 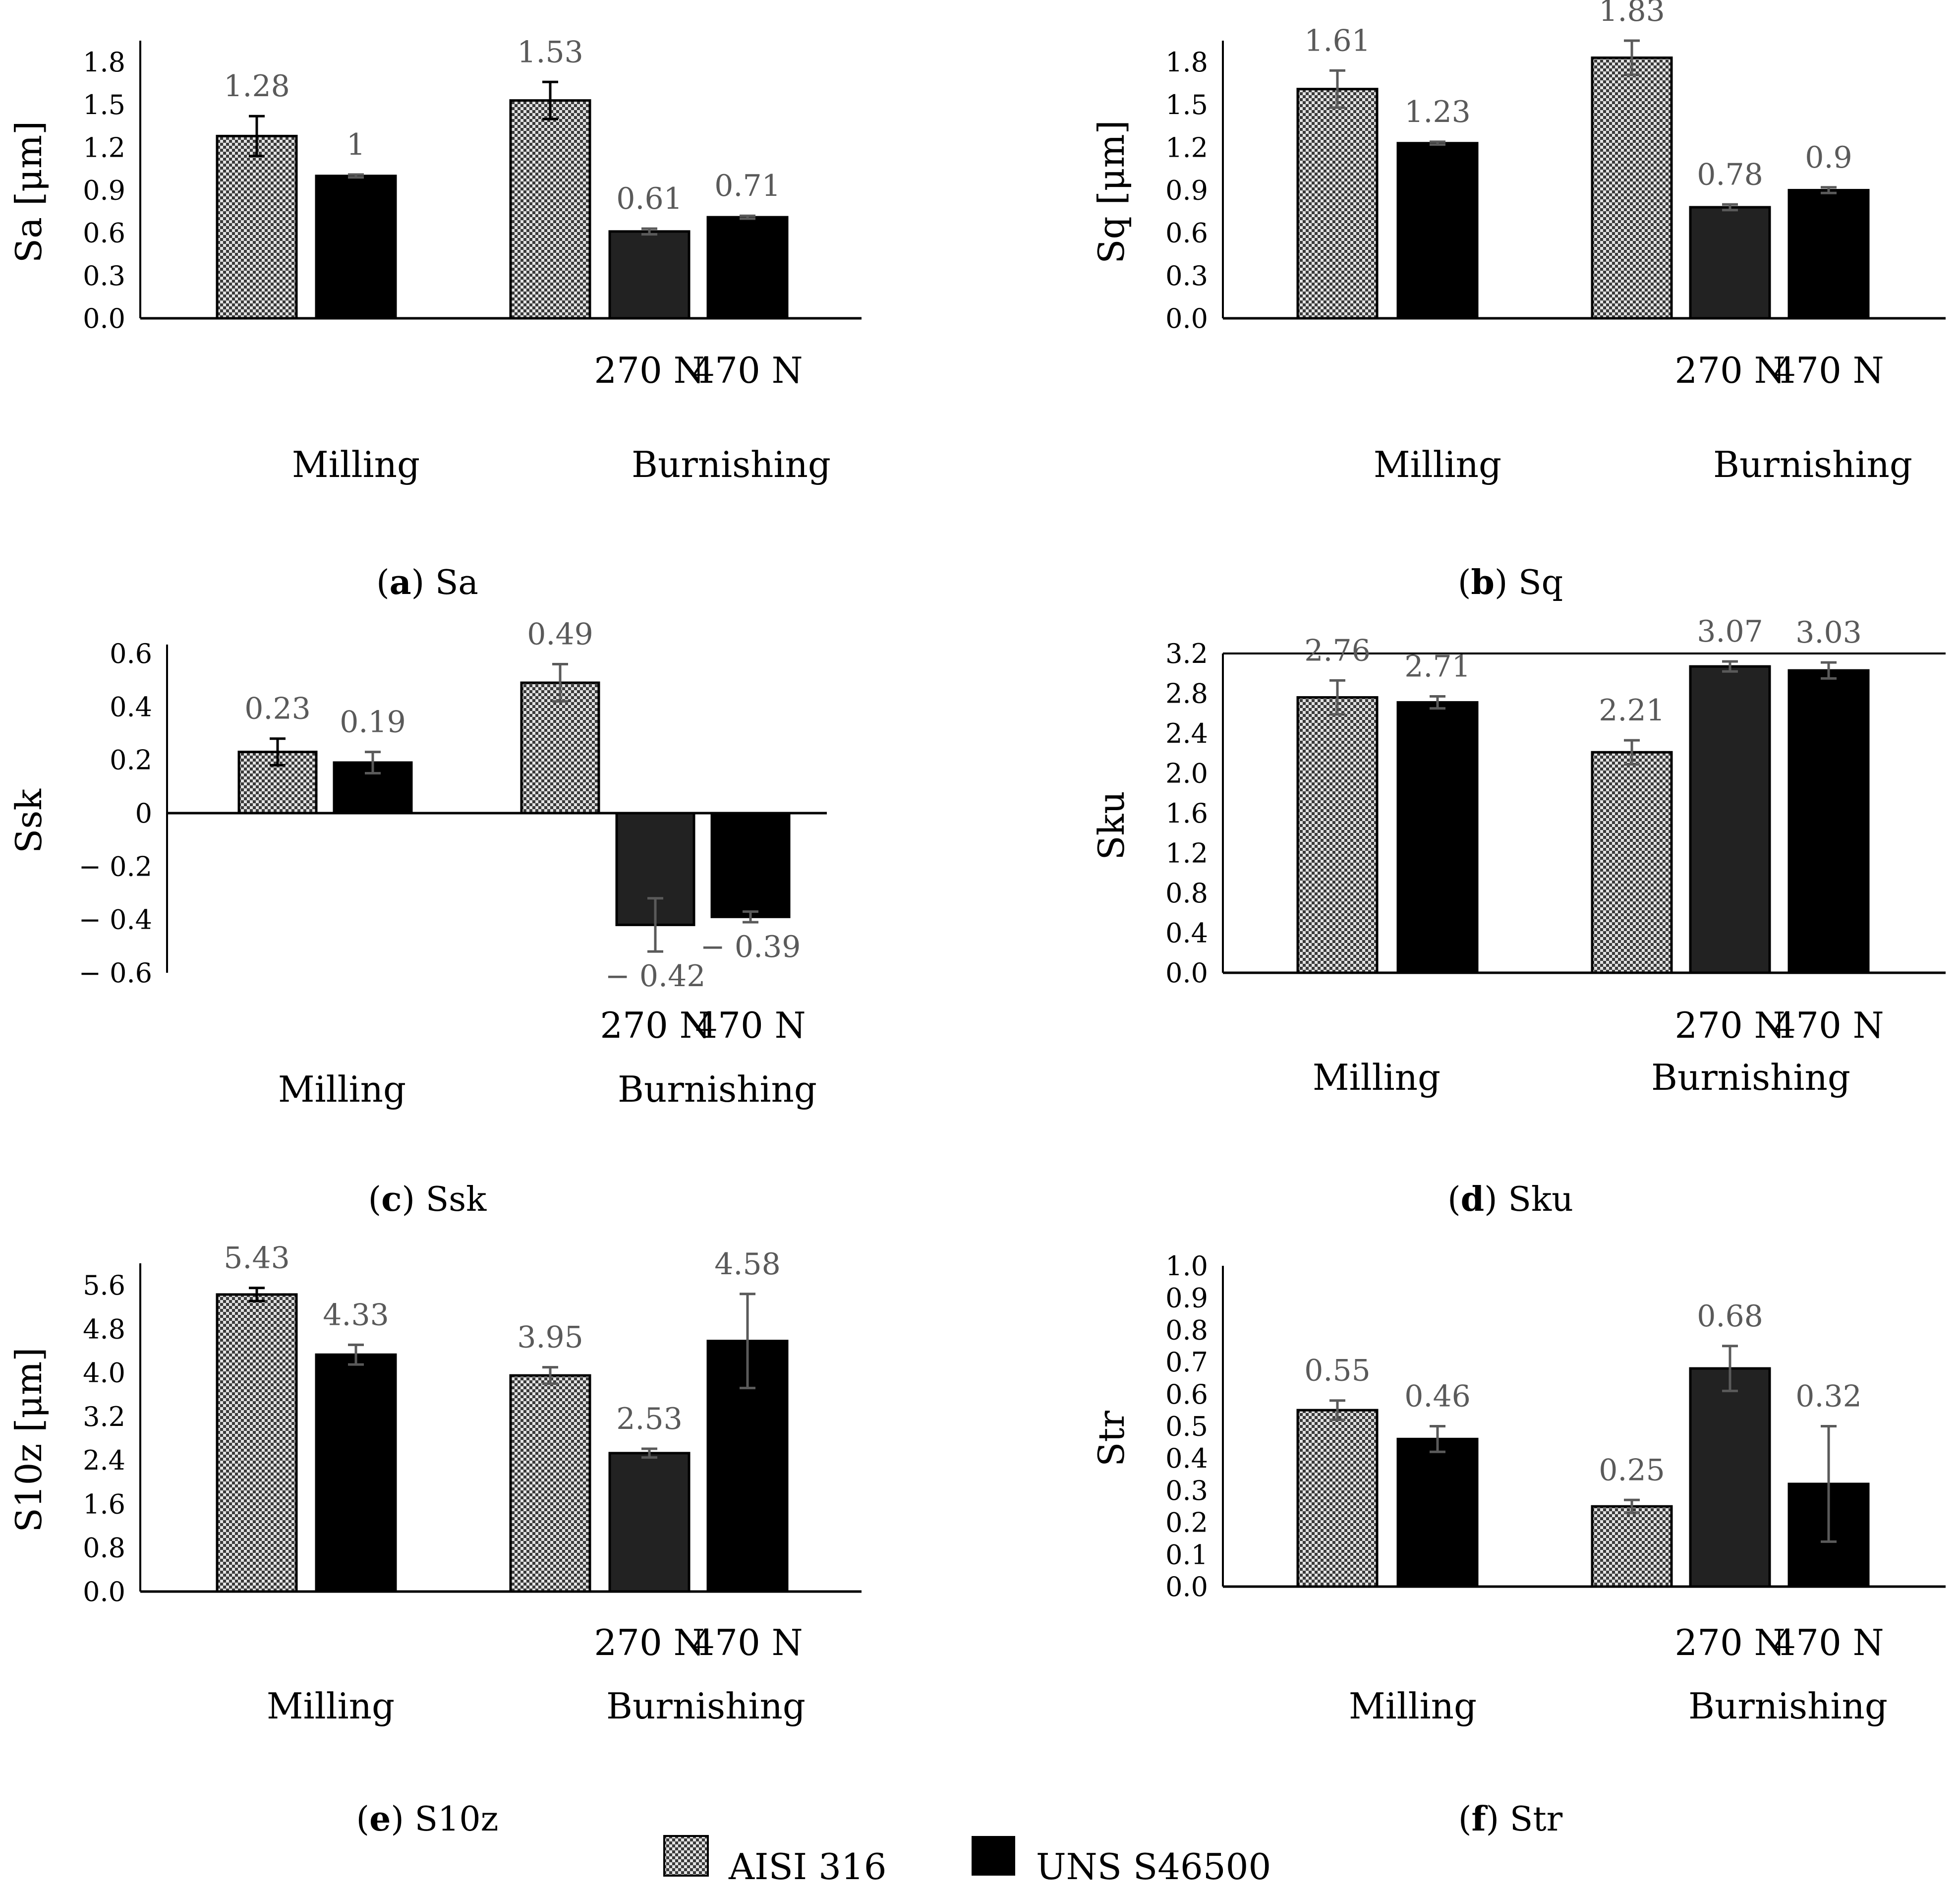 What do you see at coordinates (257, 86) in the screenshot?
I see `data-label: 1.28` at bounding box center [257, 86].